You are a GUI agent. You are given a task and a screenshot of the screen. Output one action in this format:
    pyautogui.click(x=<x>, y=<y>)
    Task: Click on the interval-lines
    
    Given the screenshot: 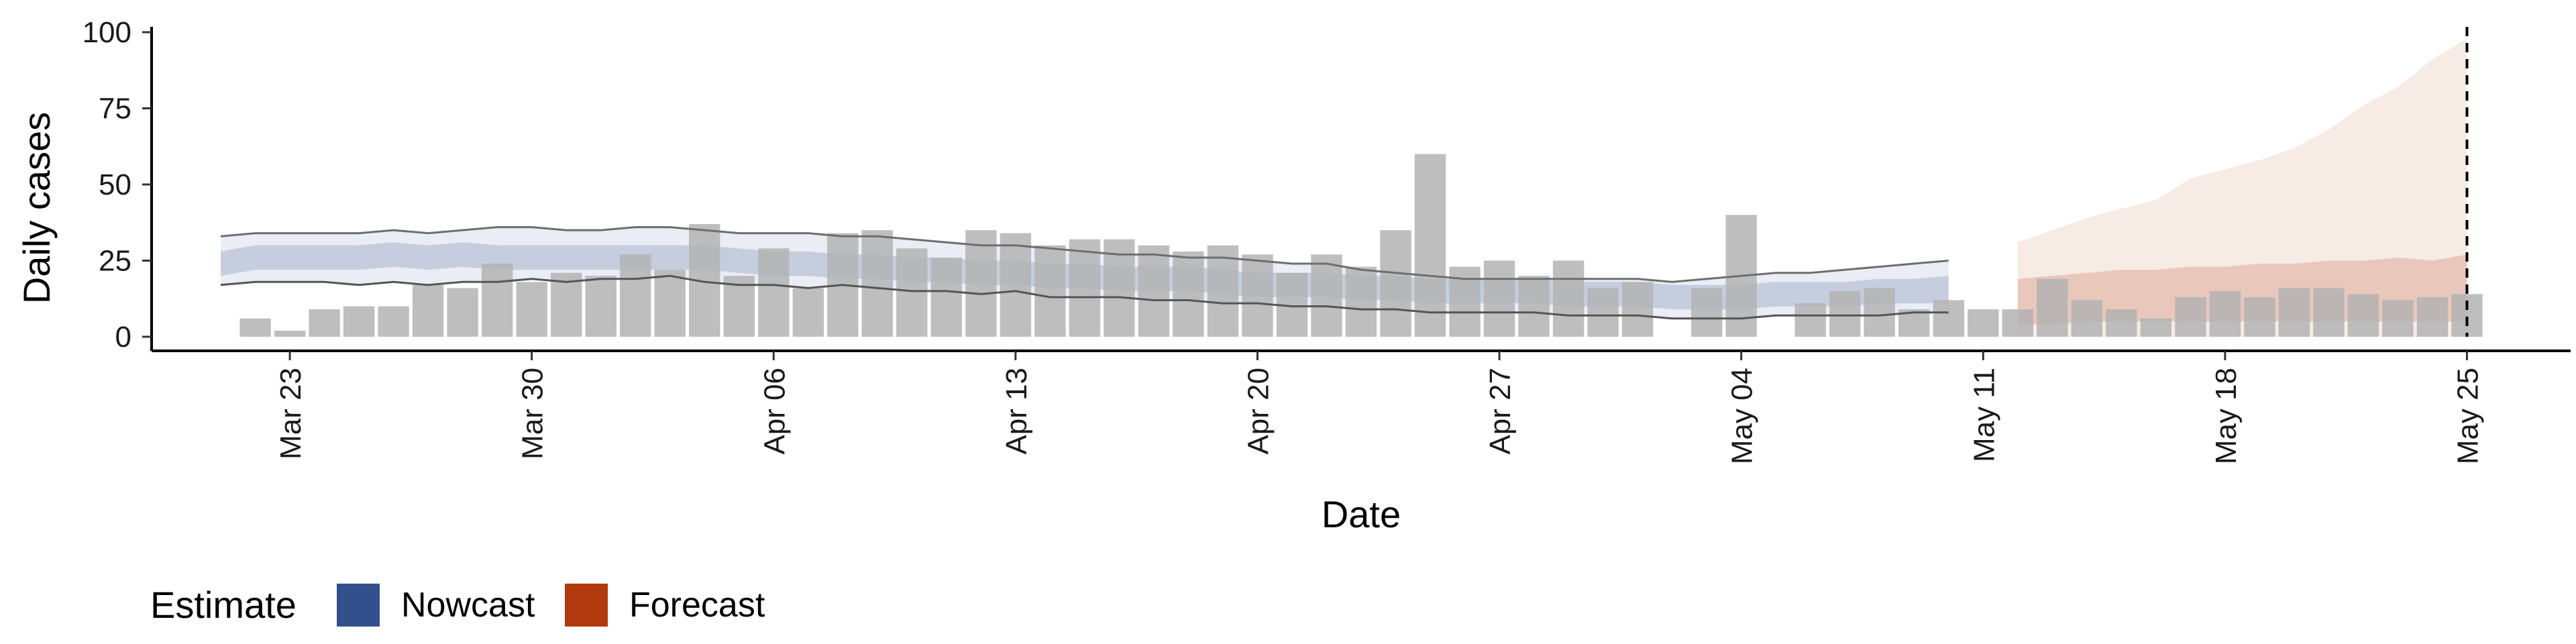 What is the action you would take?
    pyautogui.click(x=1084, y=273)
    